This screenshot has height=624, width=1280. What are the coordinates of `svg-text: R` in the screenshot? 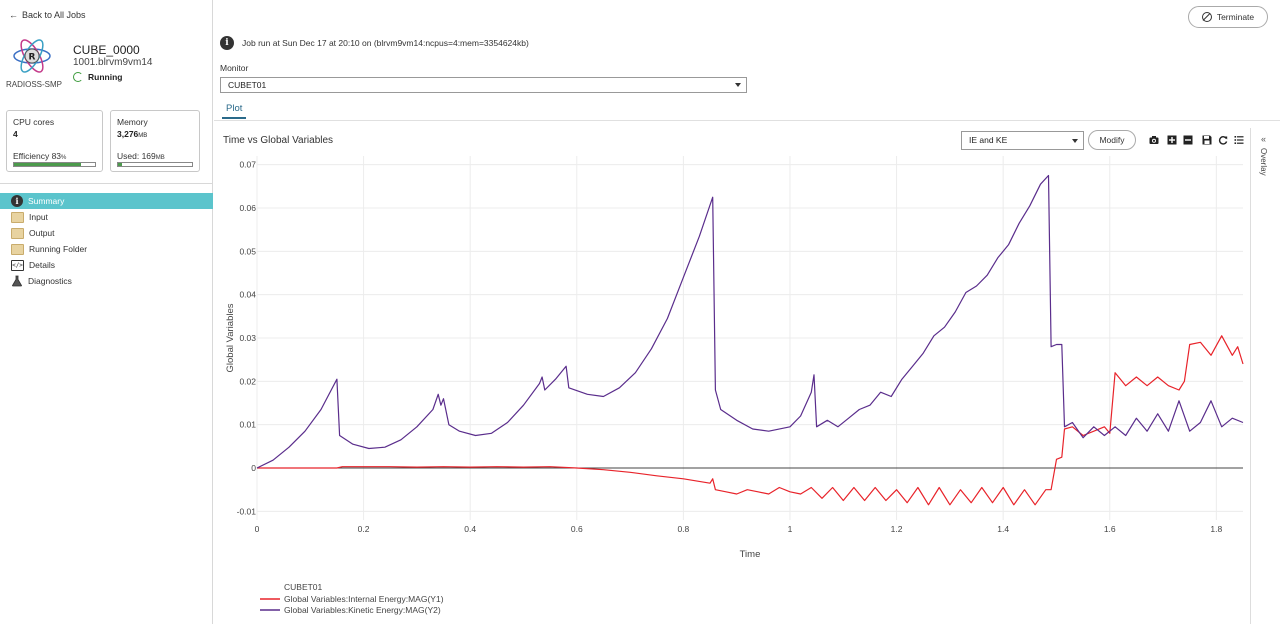 It's located at (32, 58).